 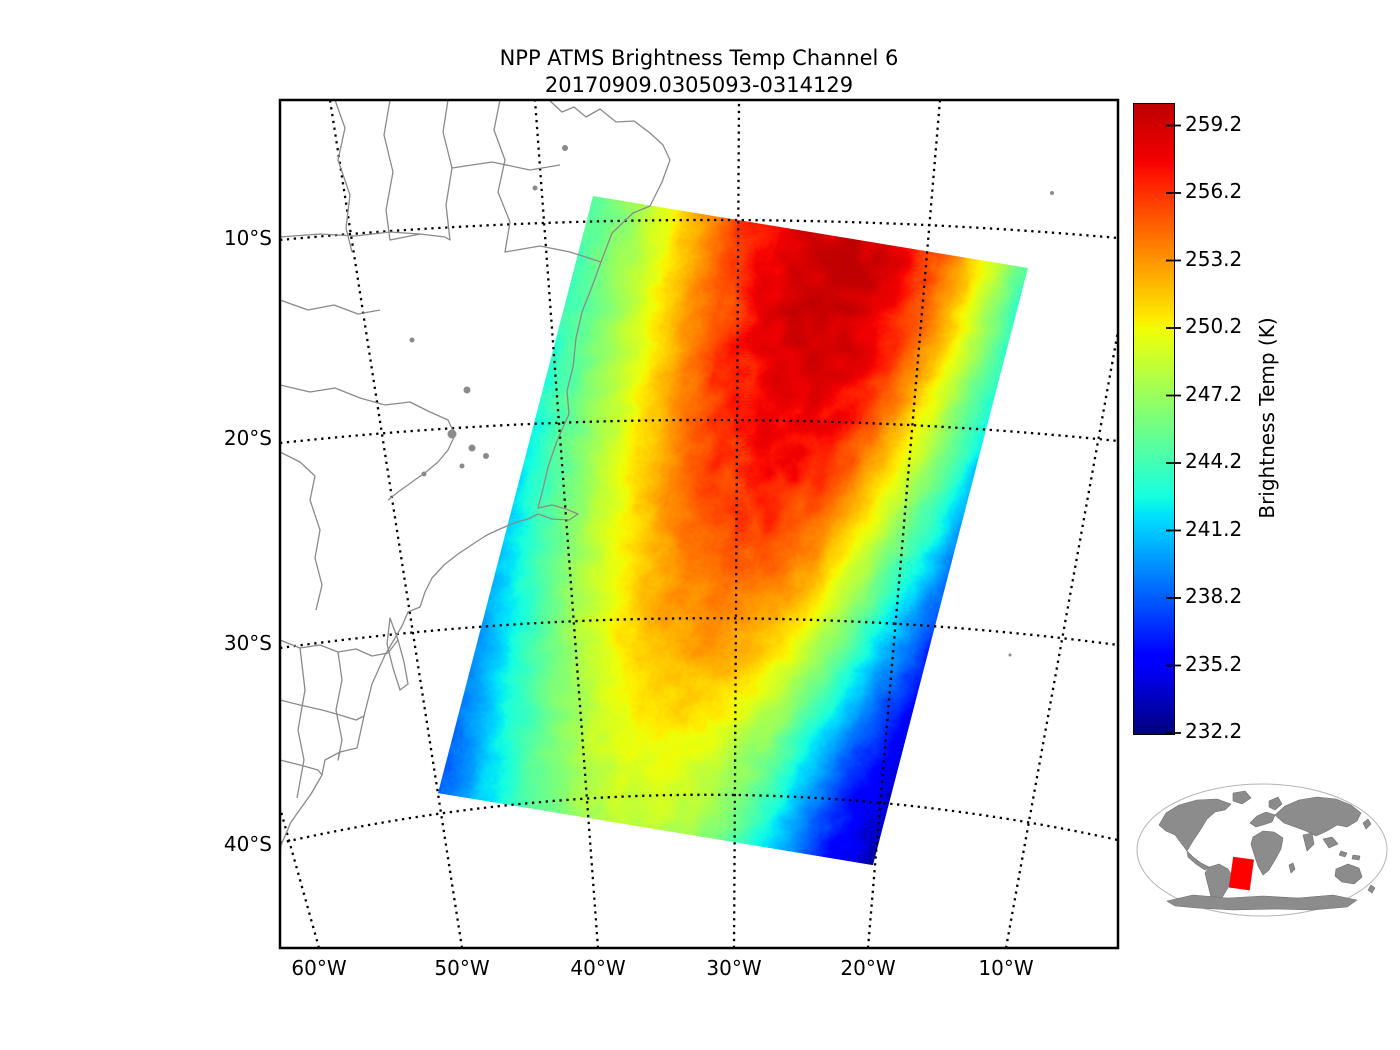 What do you see at coordinates (397, 654) in the screenshot?
I see `lagoon-outline` at bounding box center [397, 654].